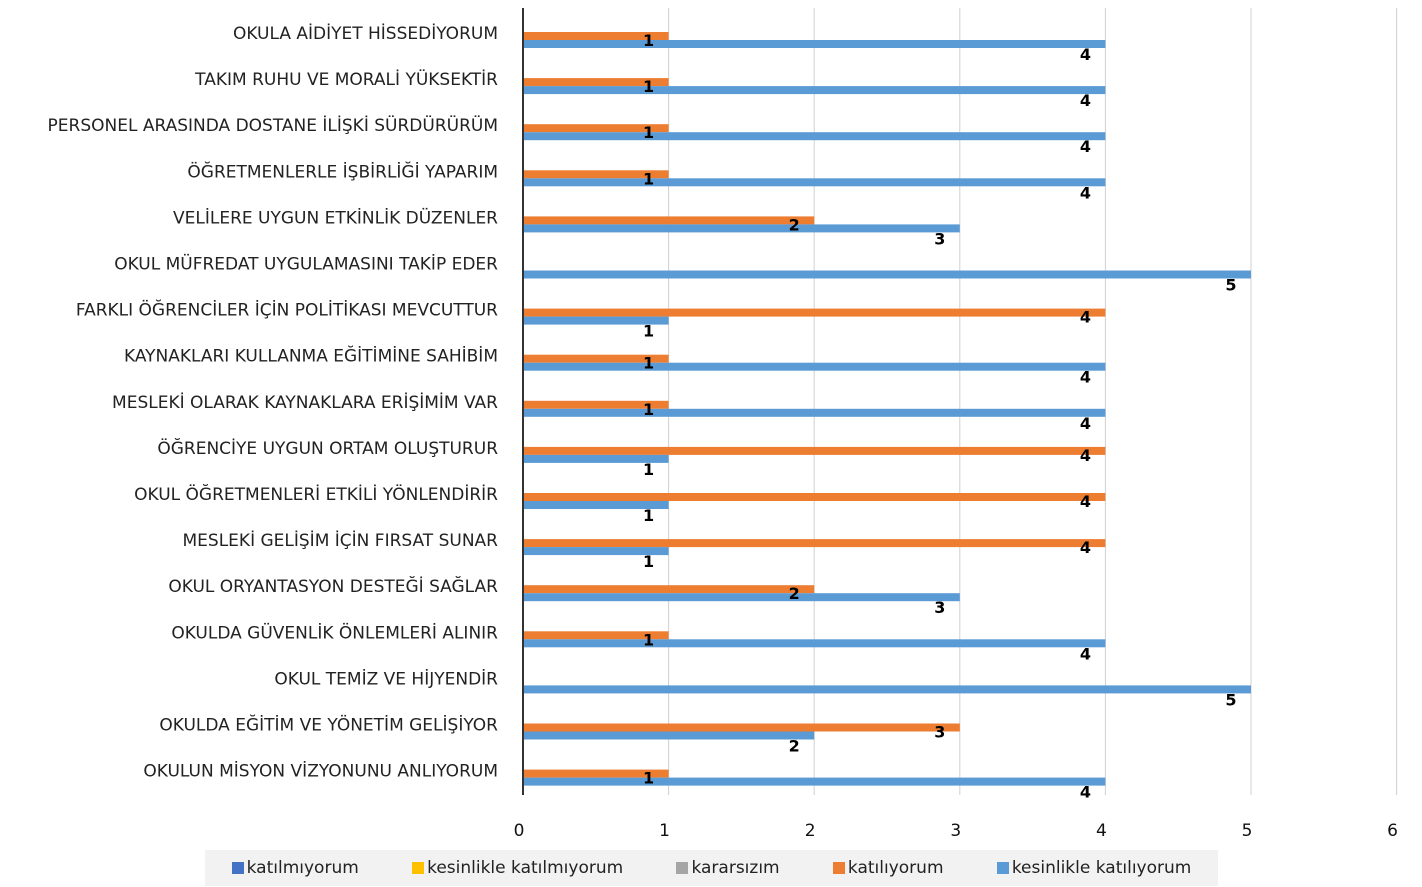 The width and height of the screenshot is (1422, 887). What do you see at coordinates (335, 217) in the screenshot?
I see `category-label: VELİLERE UYGUN ETKİNLİK DÜZENLER` at bounding box center [335, 217].